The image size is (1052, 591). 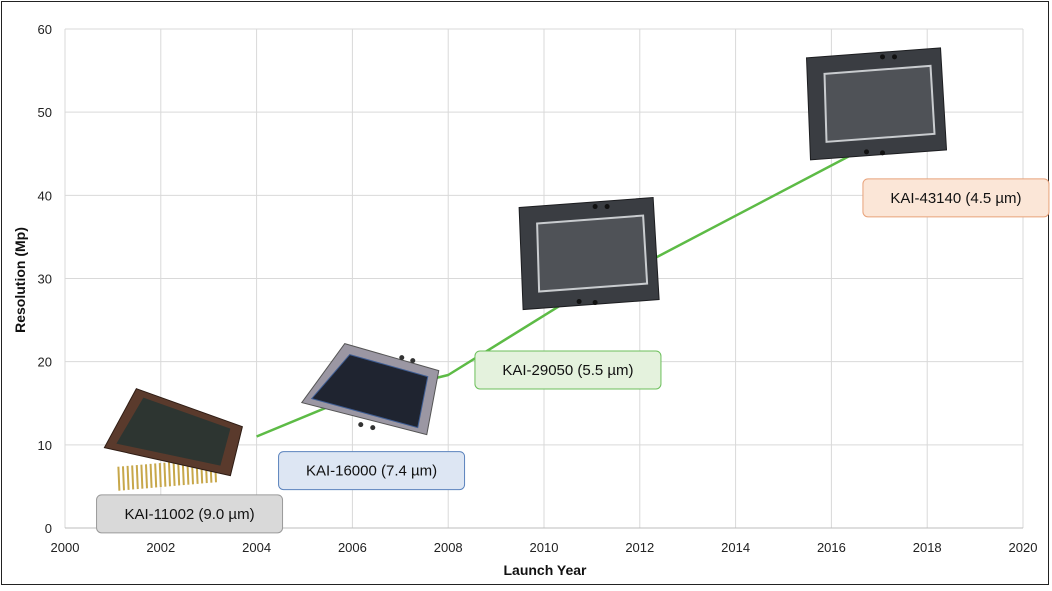 I want to click on annotation-text: KAI-11002 (9.0 µm), so click(x=189, y=514).